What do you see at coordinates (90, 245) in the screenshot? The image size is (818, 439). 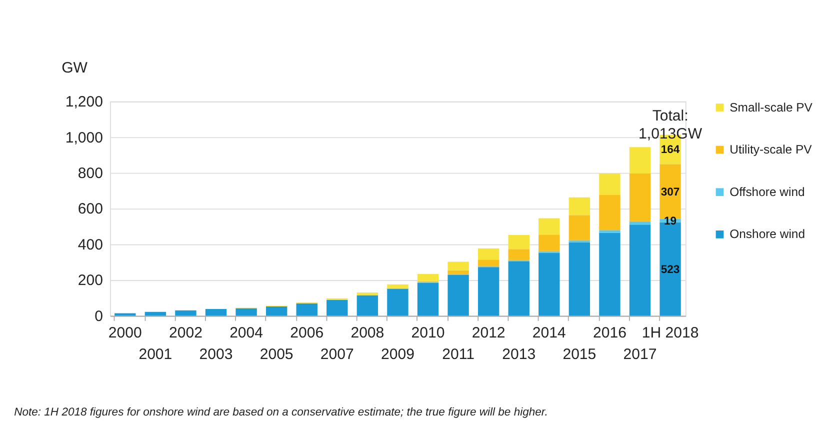 I see `y-tick-label: 400` at bounding box center [90, 245].